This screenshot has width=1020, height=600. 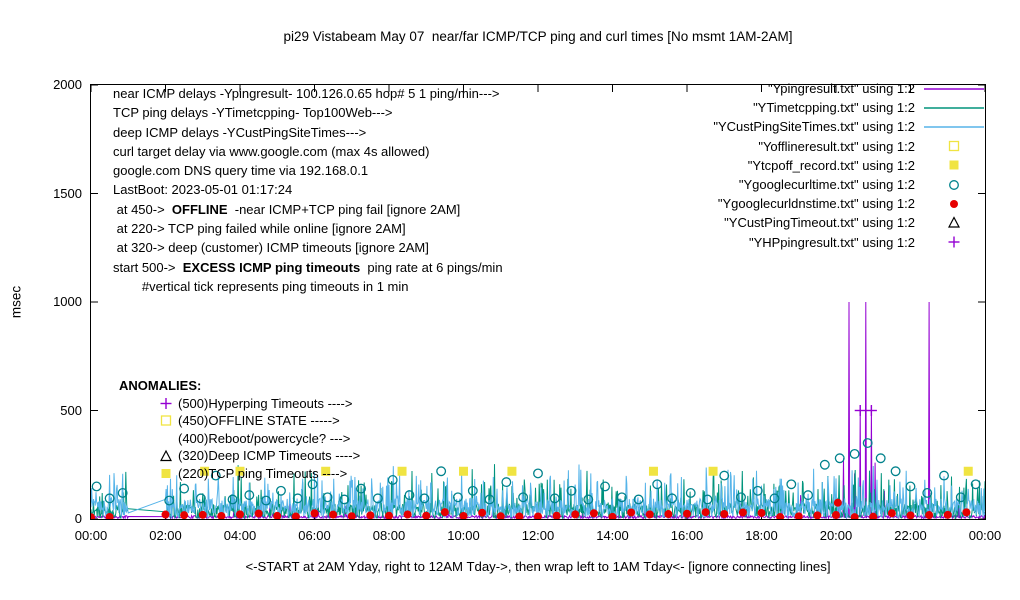 I want to click on anomaly-label: (500)Hyperping Timeouts ---->, so click(x=265, y=403).